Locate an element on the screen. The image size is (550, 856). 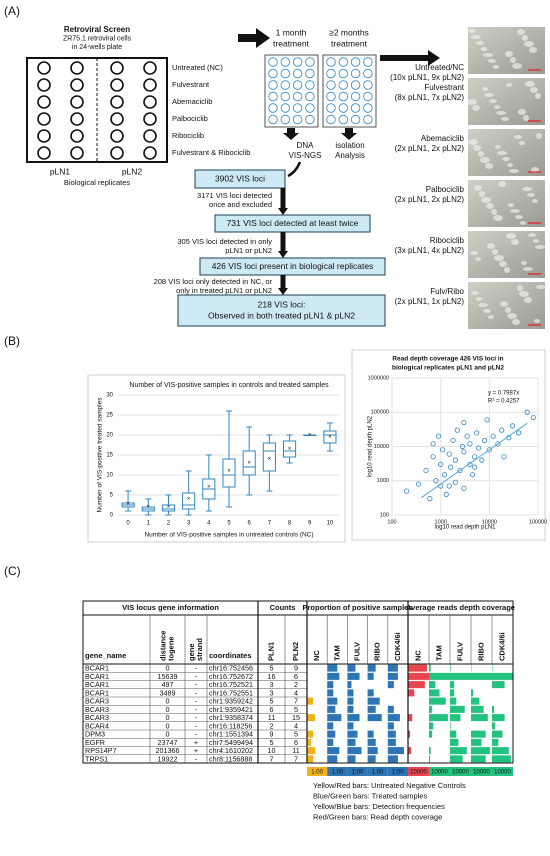
micrograph-label: Fulv/Ribo is located at coordinates (447, 291).